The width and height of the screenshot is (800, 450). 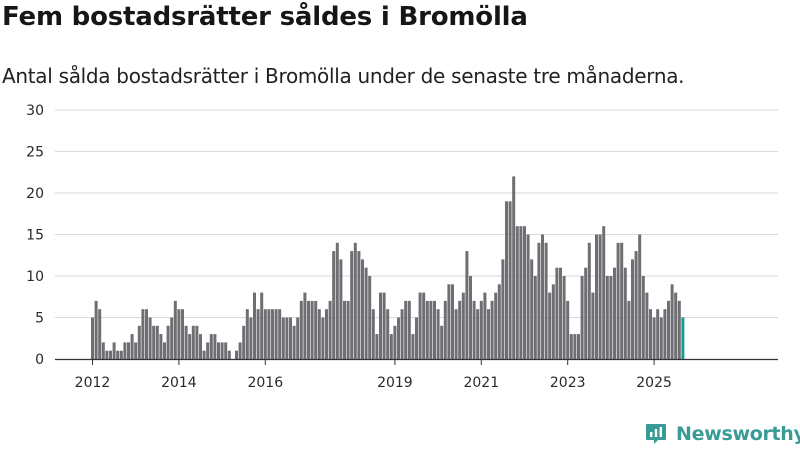 What do you see at coordinates (265, 383) in the screenshot?
I see `x-tick-label: 2016` at bounding box center [265, 383].